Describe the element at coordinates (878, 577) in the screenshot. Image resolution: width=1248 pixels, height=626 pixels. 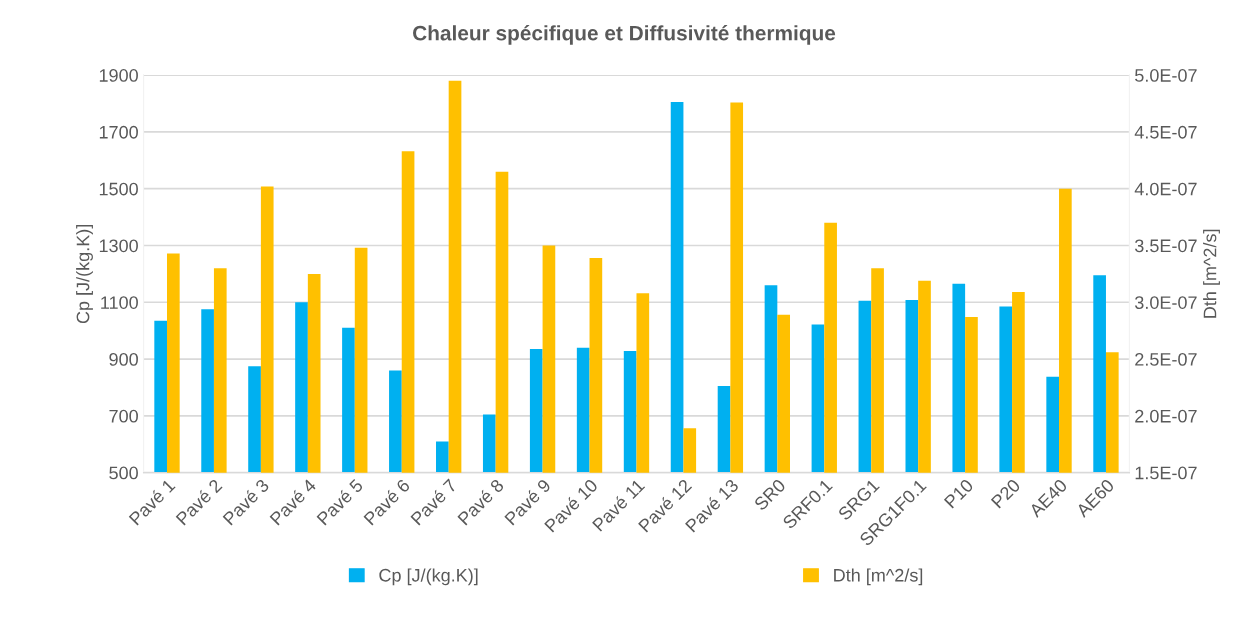
I see `legend-label: Dth [m^2/s]` at that location.